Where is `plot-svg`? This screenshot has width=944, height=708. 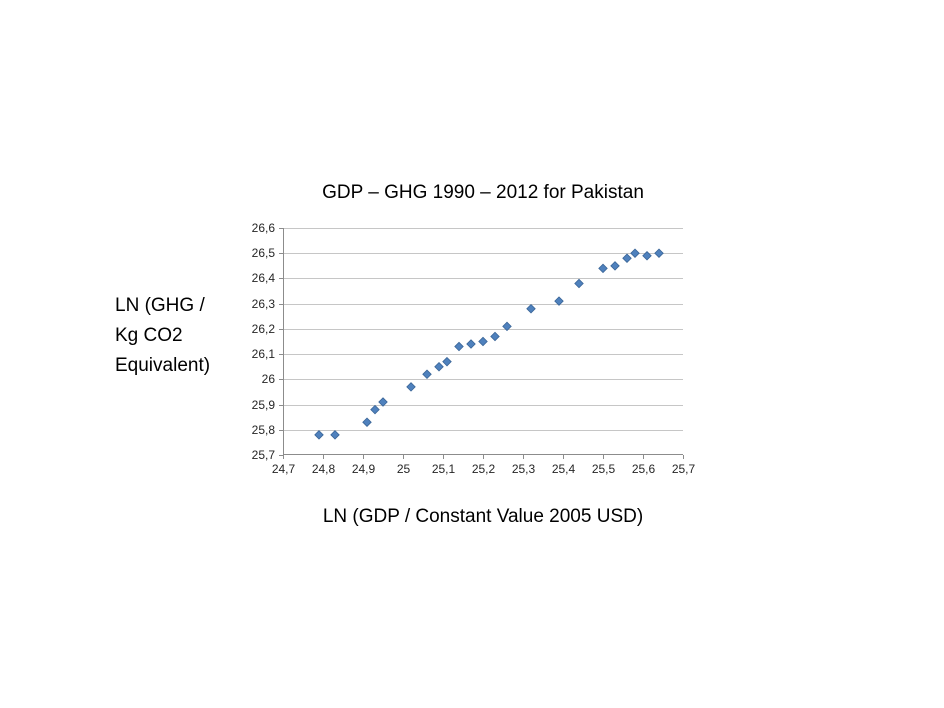 plot-svg is located at coordinates (481, 343).